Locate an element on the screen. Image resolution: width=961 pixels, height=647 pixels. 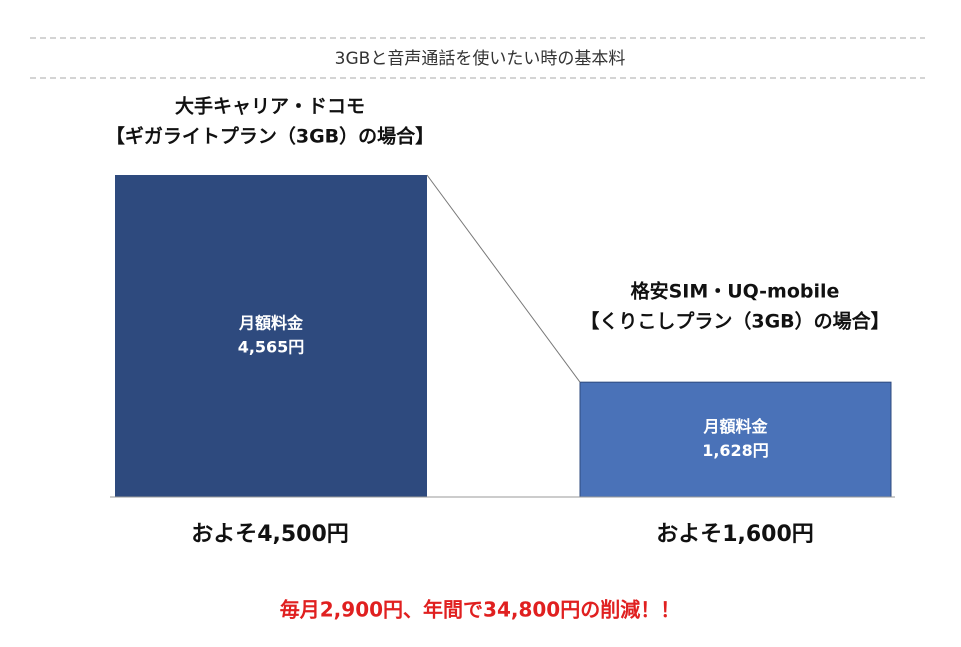
category-label: 大手キャリア・ドコモ is located at coordinates (270, 106).